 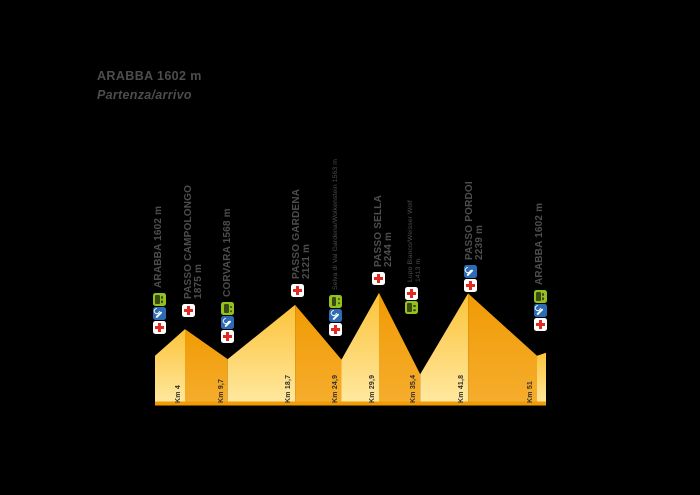 I want to click on km-marker: Km 29,9, so click(x=372, y=388).